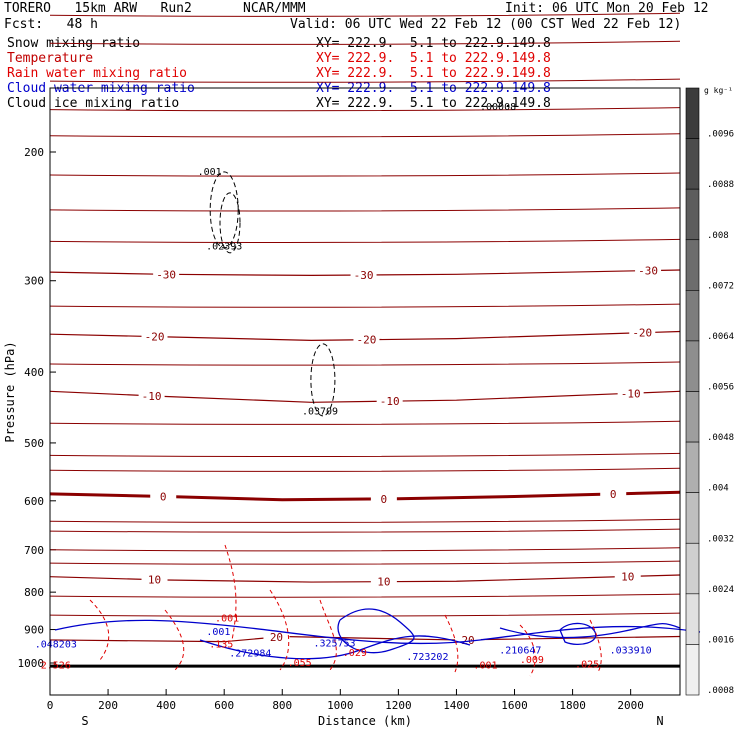 This screenshot has width=740, height=740. Describe the element at coordinates (56, 666) in the screenshot. I see `rain-label-6: 2.526` at that location.